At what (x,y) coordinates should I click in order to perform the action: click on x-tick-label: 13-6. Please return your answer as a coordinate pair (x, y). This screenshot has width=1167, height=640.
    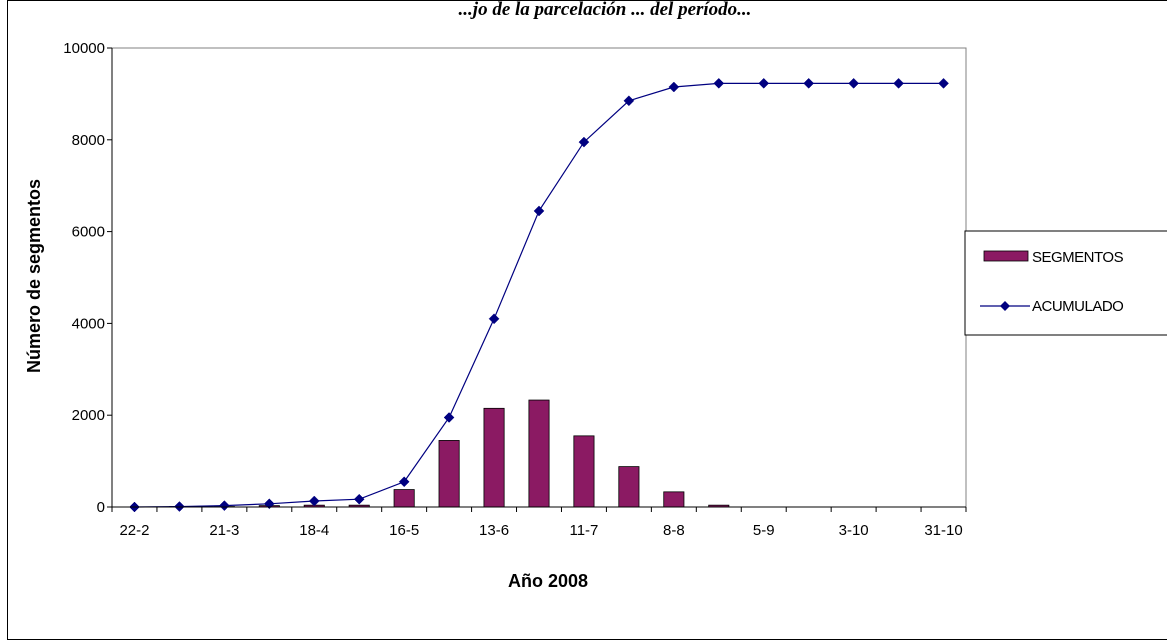
    Looking at the image, I should click on (494, 530).